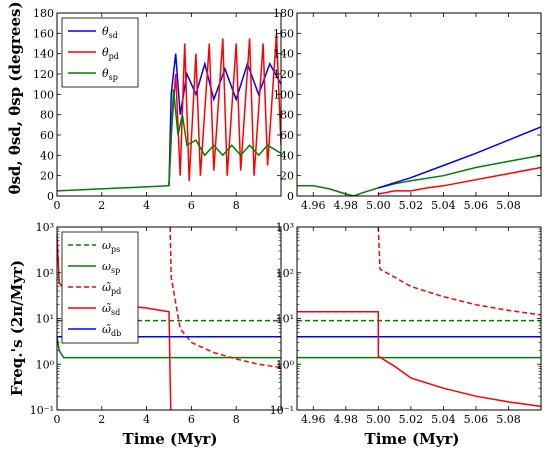 This screenshot has width=550, height=450. What do you see at coordinates (224, 137) in the screenshot?
I see `series-line-theta_sp` at bounding box center [224, 137].